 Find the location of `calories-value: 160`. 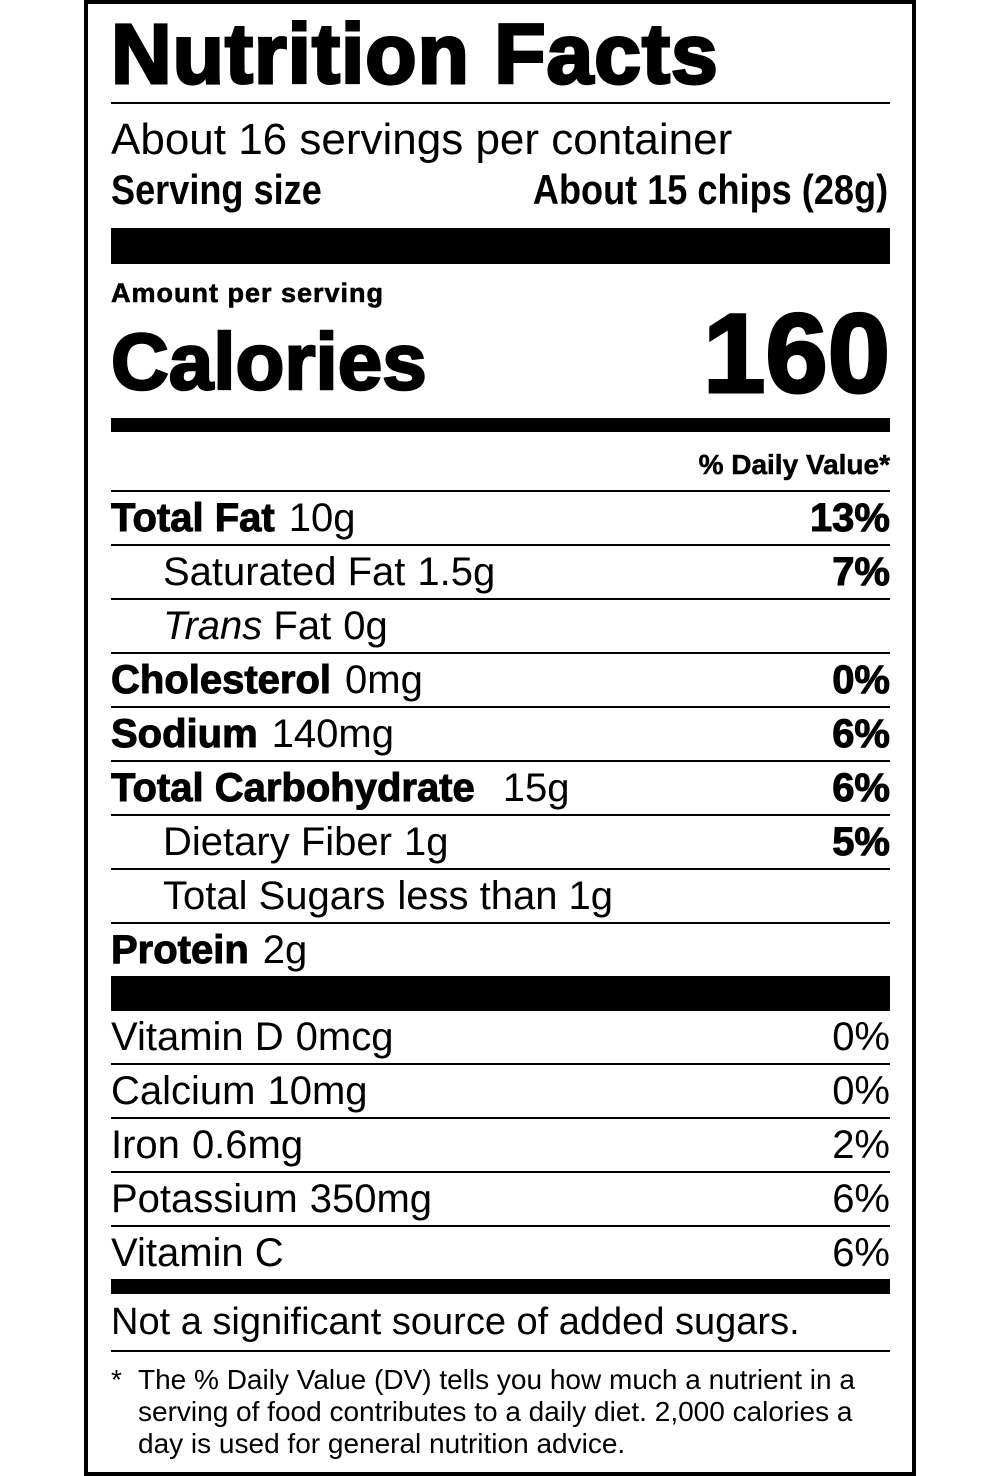

calories-value: 160 is located at coordinates (797, 353).